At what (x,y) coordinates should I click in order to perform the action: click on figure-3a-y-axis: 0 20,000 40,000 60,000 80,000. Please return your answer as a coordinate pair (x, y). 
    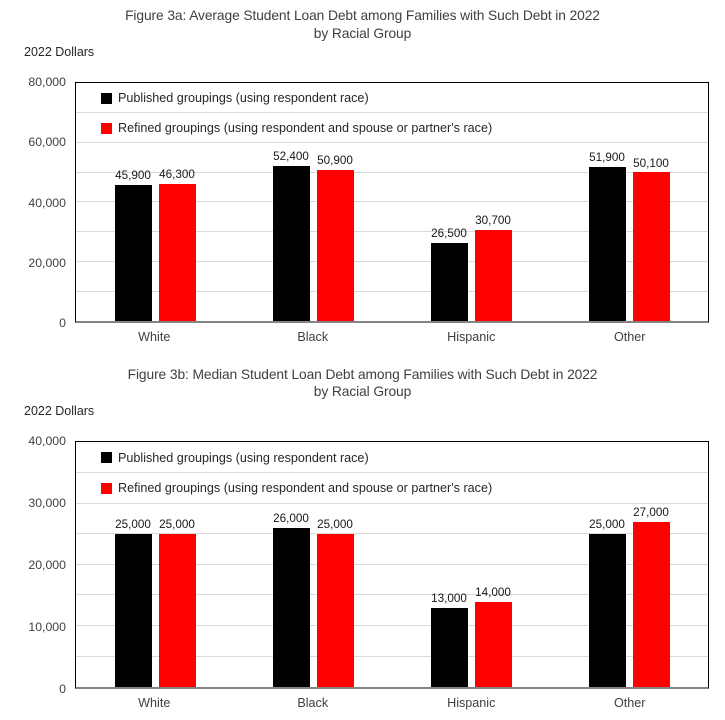
    Looking at the image, I should click on (37, 203).